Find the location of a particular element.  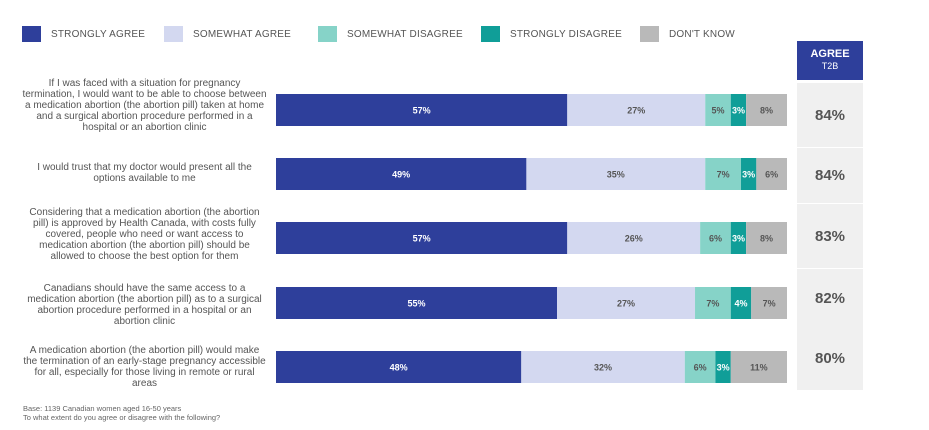

t2b-value: 83% is located at coordinates (830, 236).